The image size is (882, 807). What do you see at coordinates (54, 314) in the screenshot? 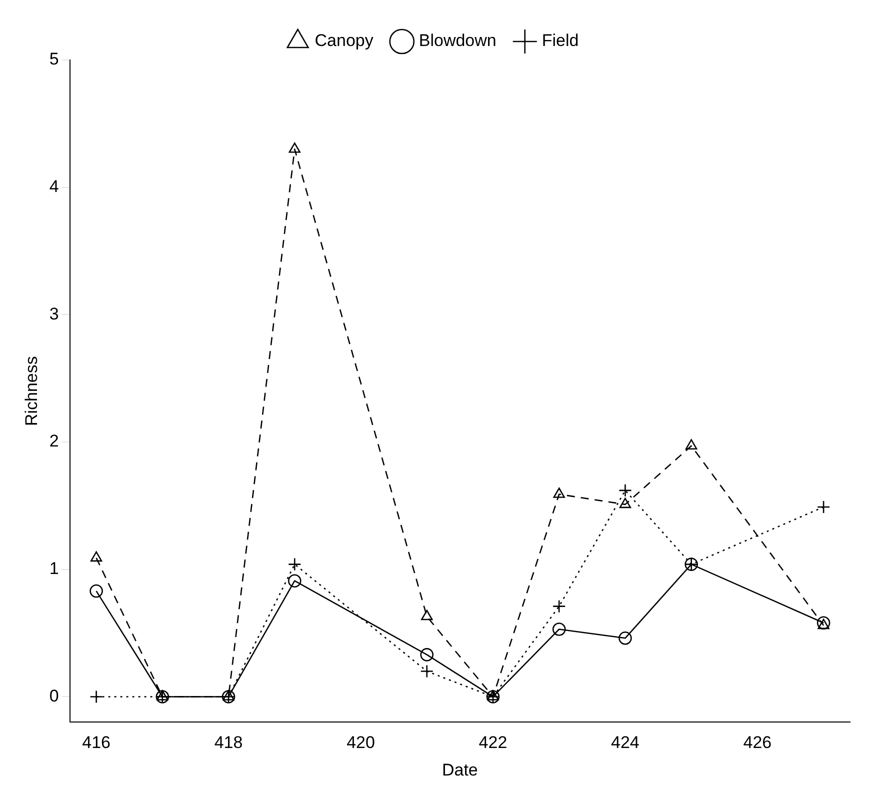
I see `y-tick-label: 3` at bounding box center [54, 314].